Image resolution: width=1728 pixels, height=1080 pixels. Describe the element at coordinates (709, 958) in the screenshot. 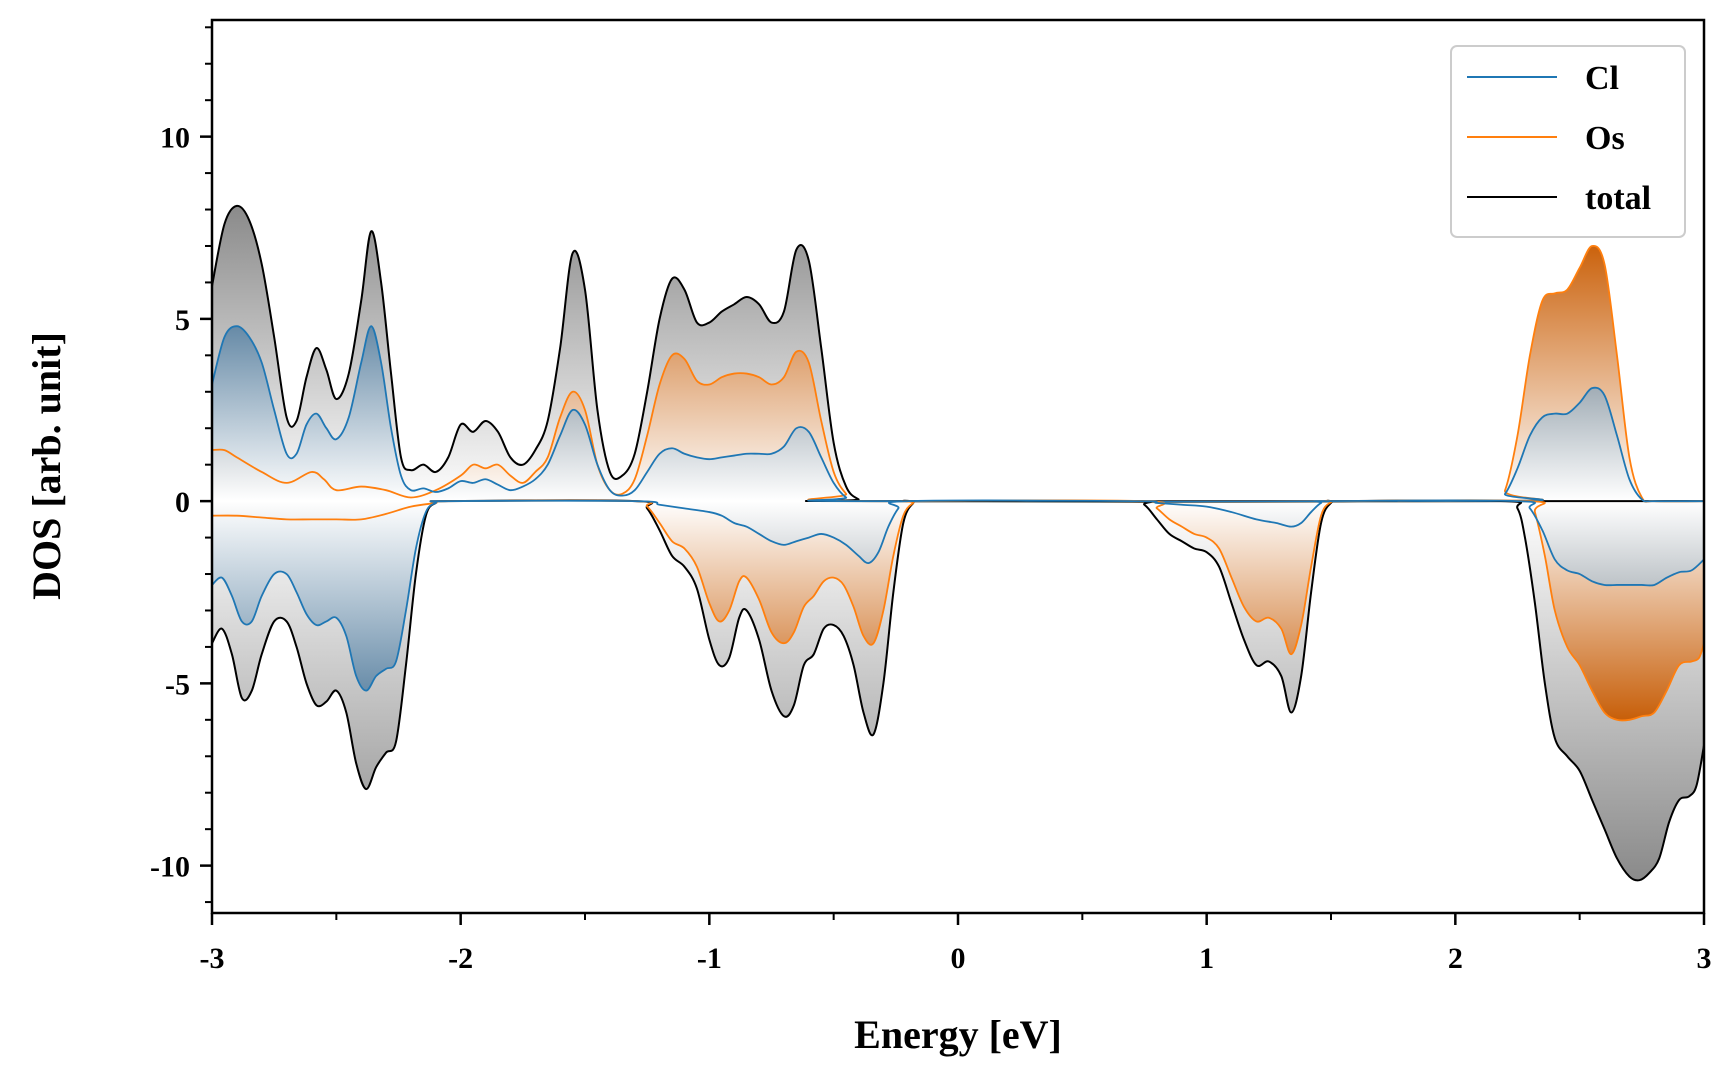

I see `x-tick-label: -1` at that location.